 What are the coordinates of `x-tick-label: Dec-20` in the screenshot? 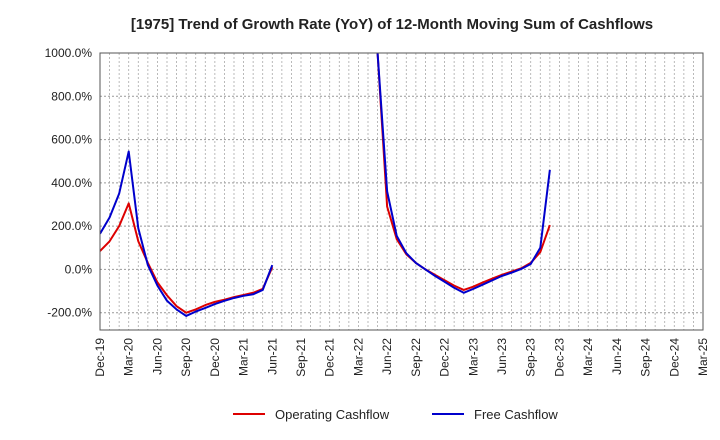 It's located at (215, 357).